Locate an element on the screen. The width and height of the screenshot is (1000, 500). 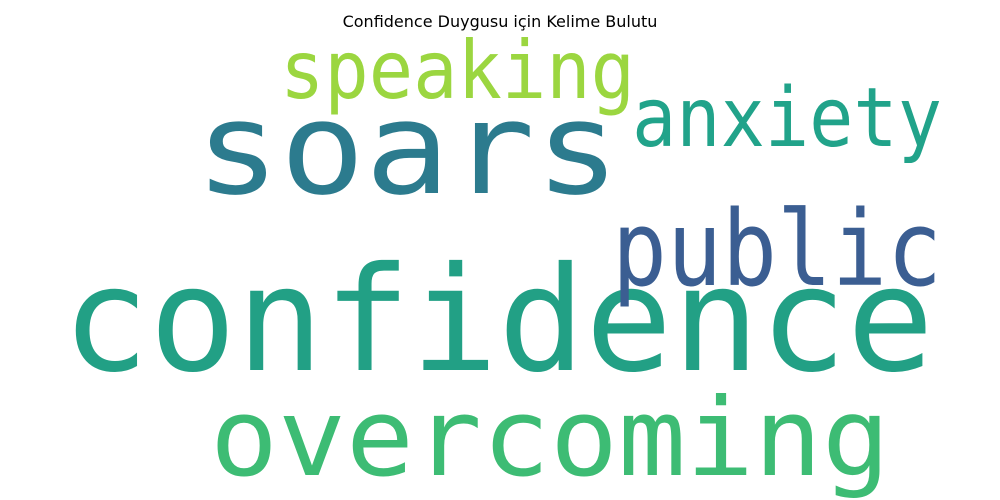
word-soars: soars is located at coordinates (407, 149).